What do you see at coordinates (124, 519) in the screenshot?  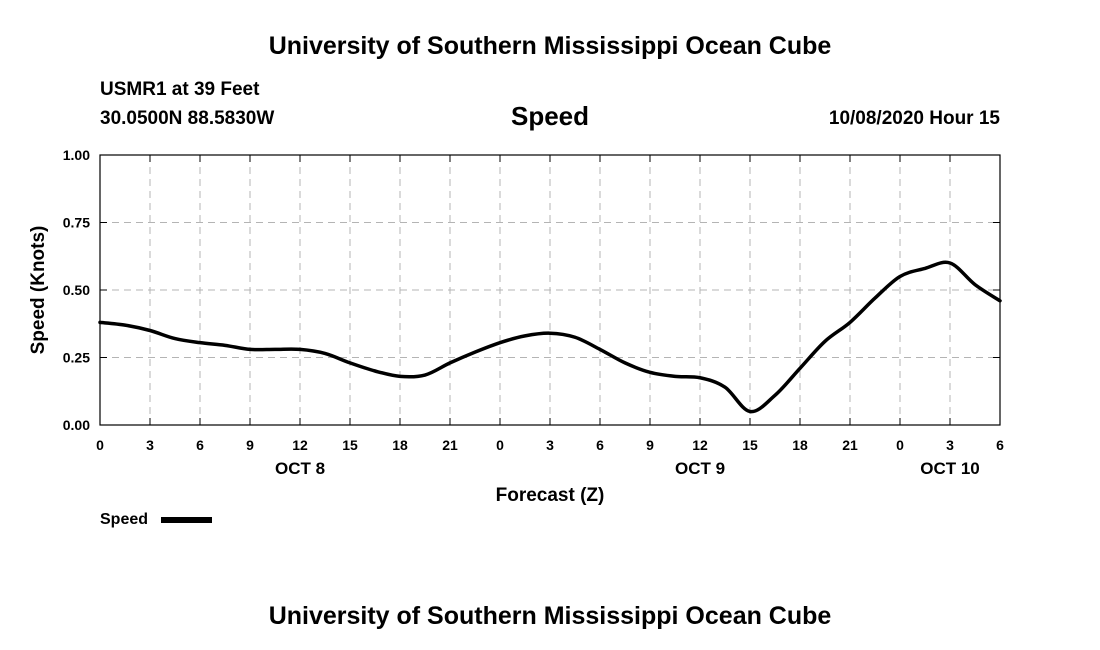 I see `legend-label: Speed` at bounding box center [124, 519].